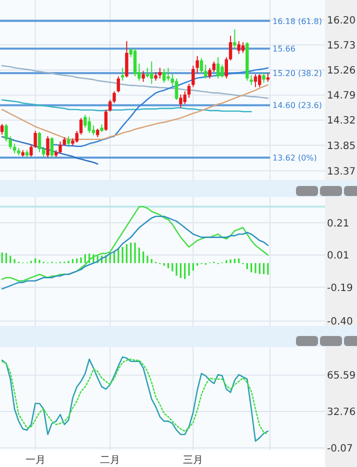  What do you see at coordinates (341, 172) in the screenshot?
I see `y-tick-label: 13.37` at bounding box center [341, 172].